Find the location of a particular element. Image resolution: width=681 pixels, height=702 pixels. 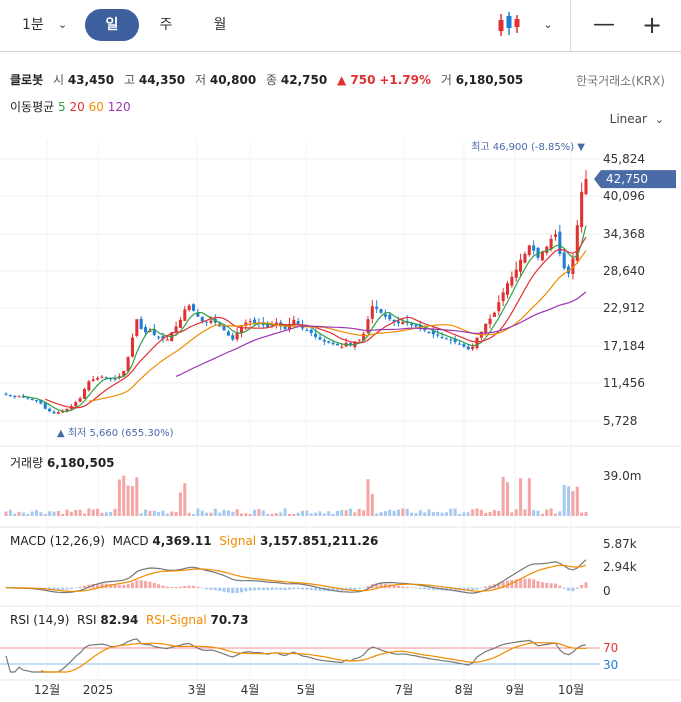

interval-select: 1분 ⌄ is located at coordinates (44, 25).